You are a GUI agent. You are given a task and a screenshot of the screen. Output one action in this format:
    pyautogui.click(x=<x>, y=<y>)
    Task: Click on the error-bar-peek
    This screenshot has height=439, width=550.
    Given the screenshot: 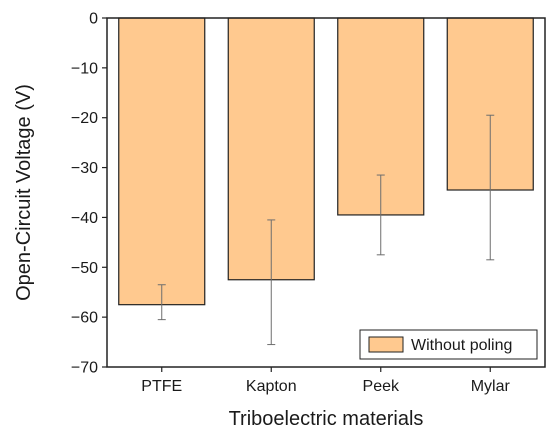 What is the action you would take?
    pyautogui.click(x=380, y=215)
    